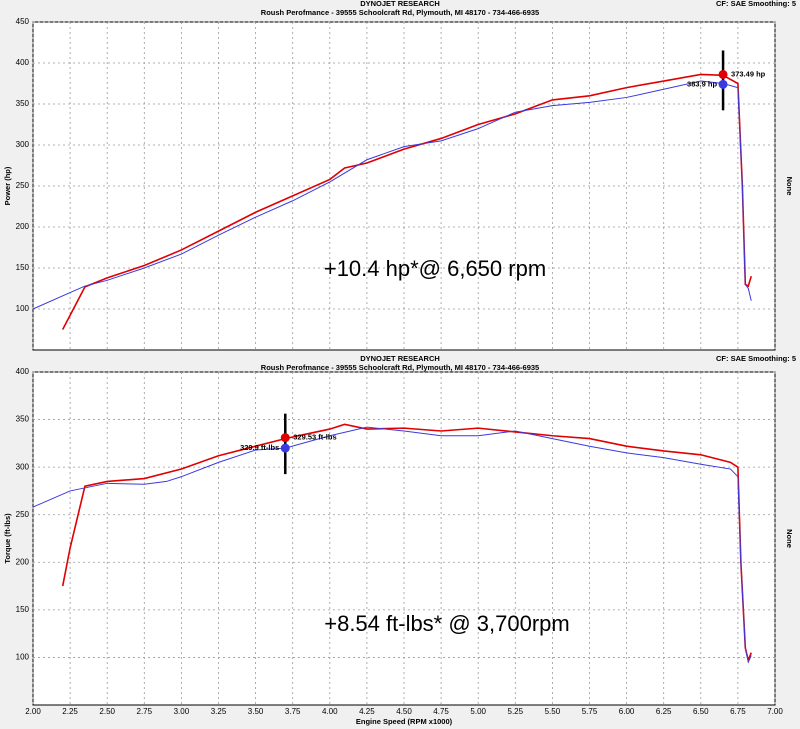 Image resolution: width=800 pixels, height=729 pixels. Describe the element at coordinates (293, 711) in the screenshot. I see `x-tick-label: 3.75` at that location.